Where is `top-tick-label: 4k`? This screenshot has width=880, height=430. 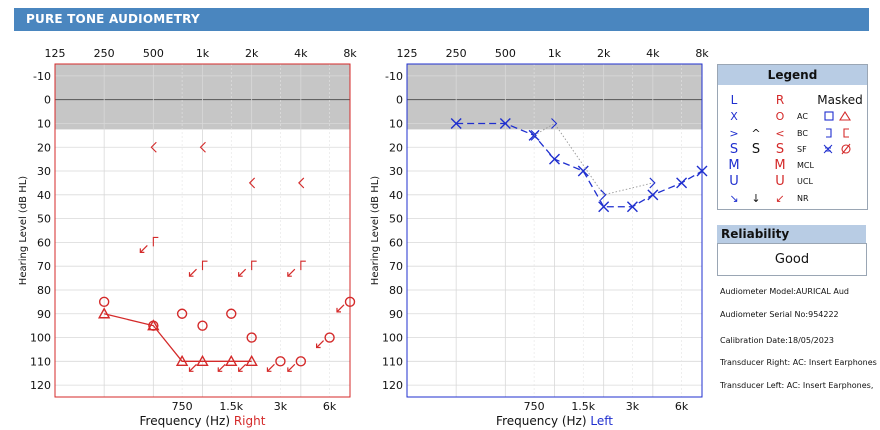 top-tick-label: 4k is located at coordinates (301, 53).